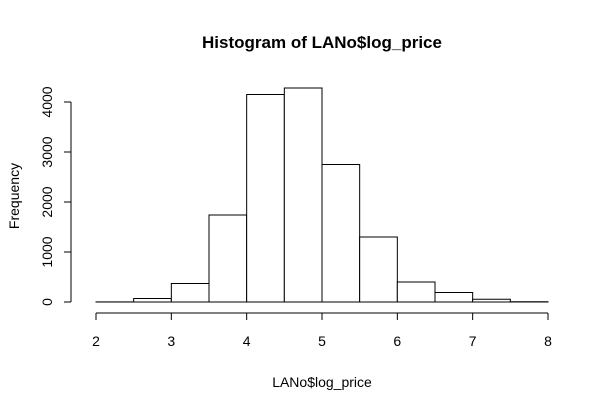  I want to click on y-tick-label: 1000, so click(47, 251).